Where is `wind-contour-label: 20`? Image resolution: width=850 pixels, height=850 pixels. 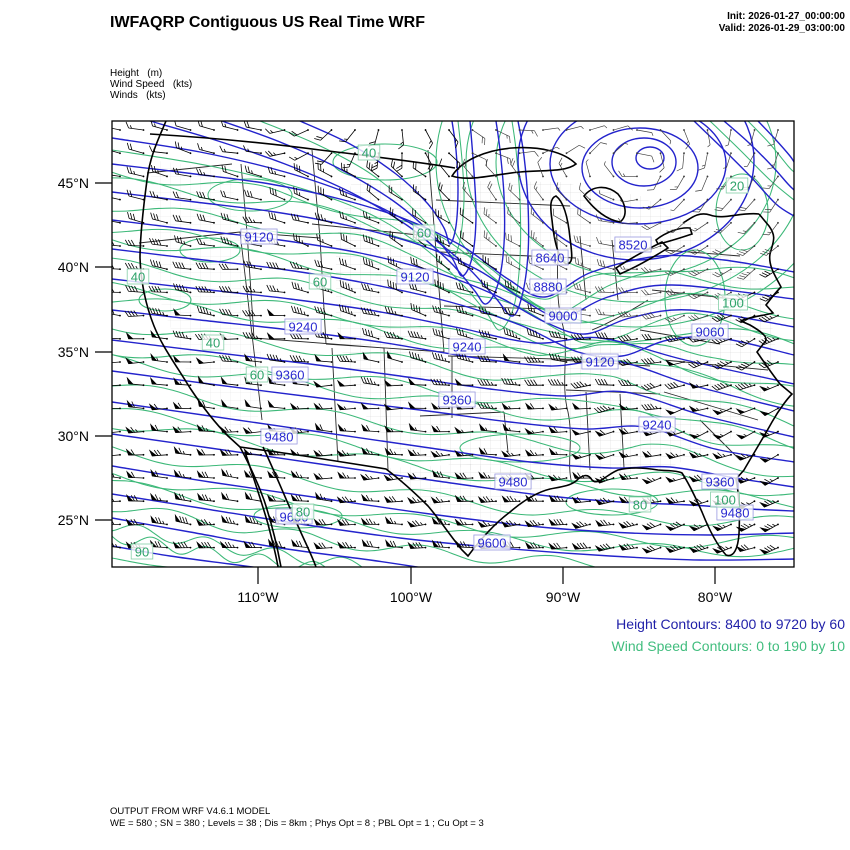 wind-contour-label: 20 is located at coordinates (737, 186).